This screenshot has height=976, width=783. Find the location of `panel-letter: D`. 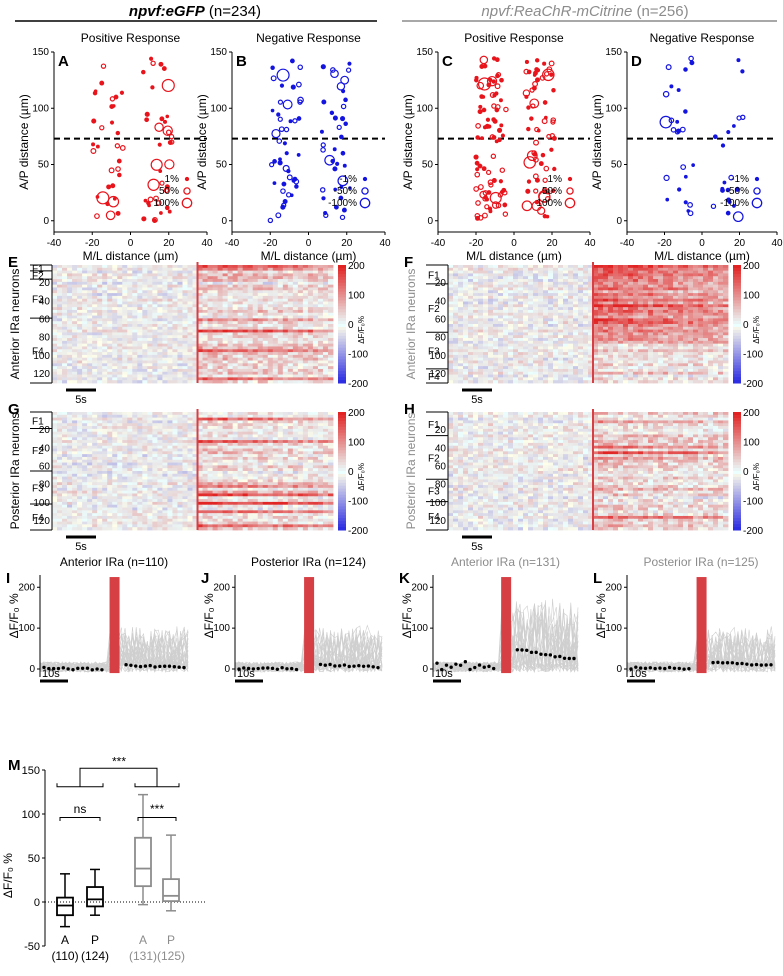

panel-letter: D is located at coordinates (636, 61).